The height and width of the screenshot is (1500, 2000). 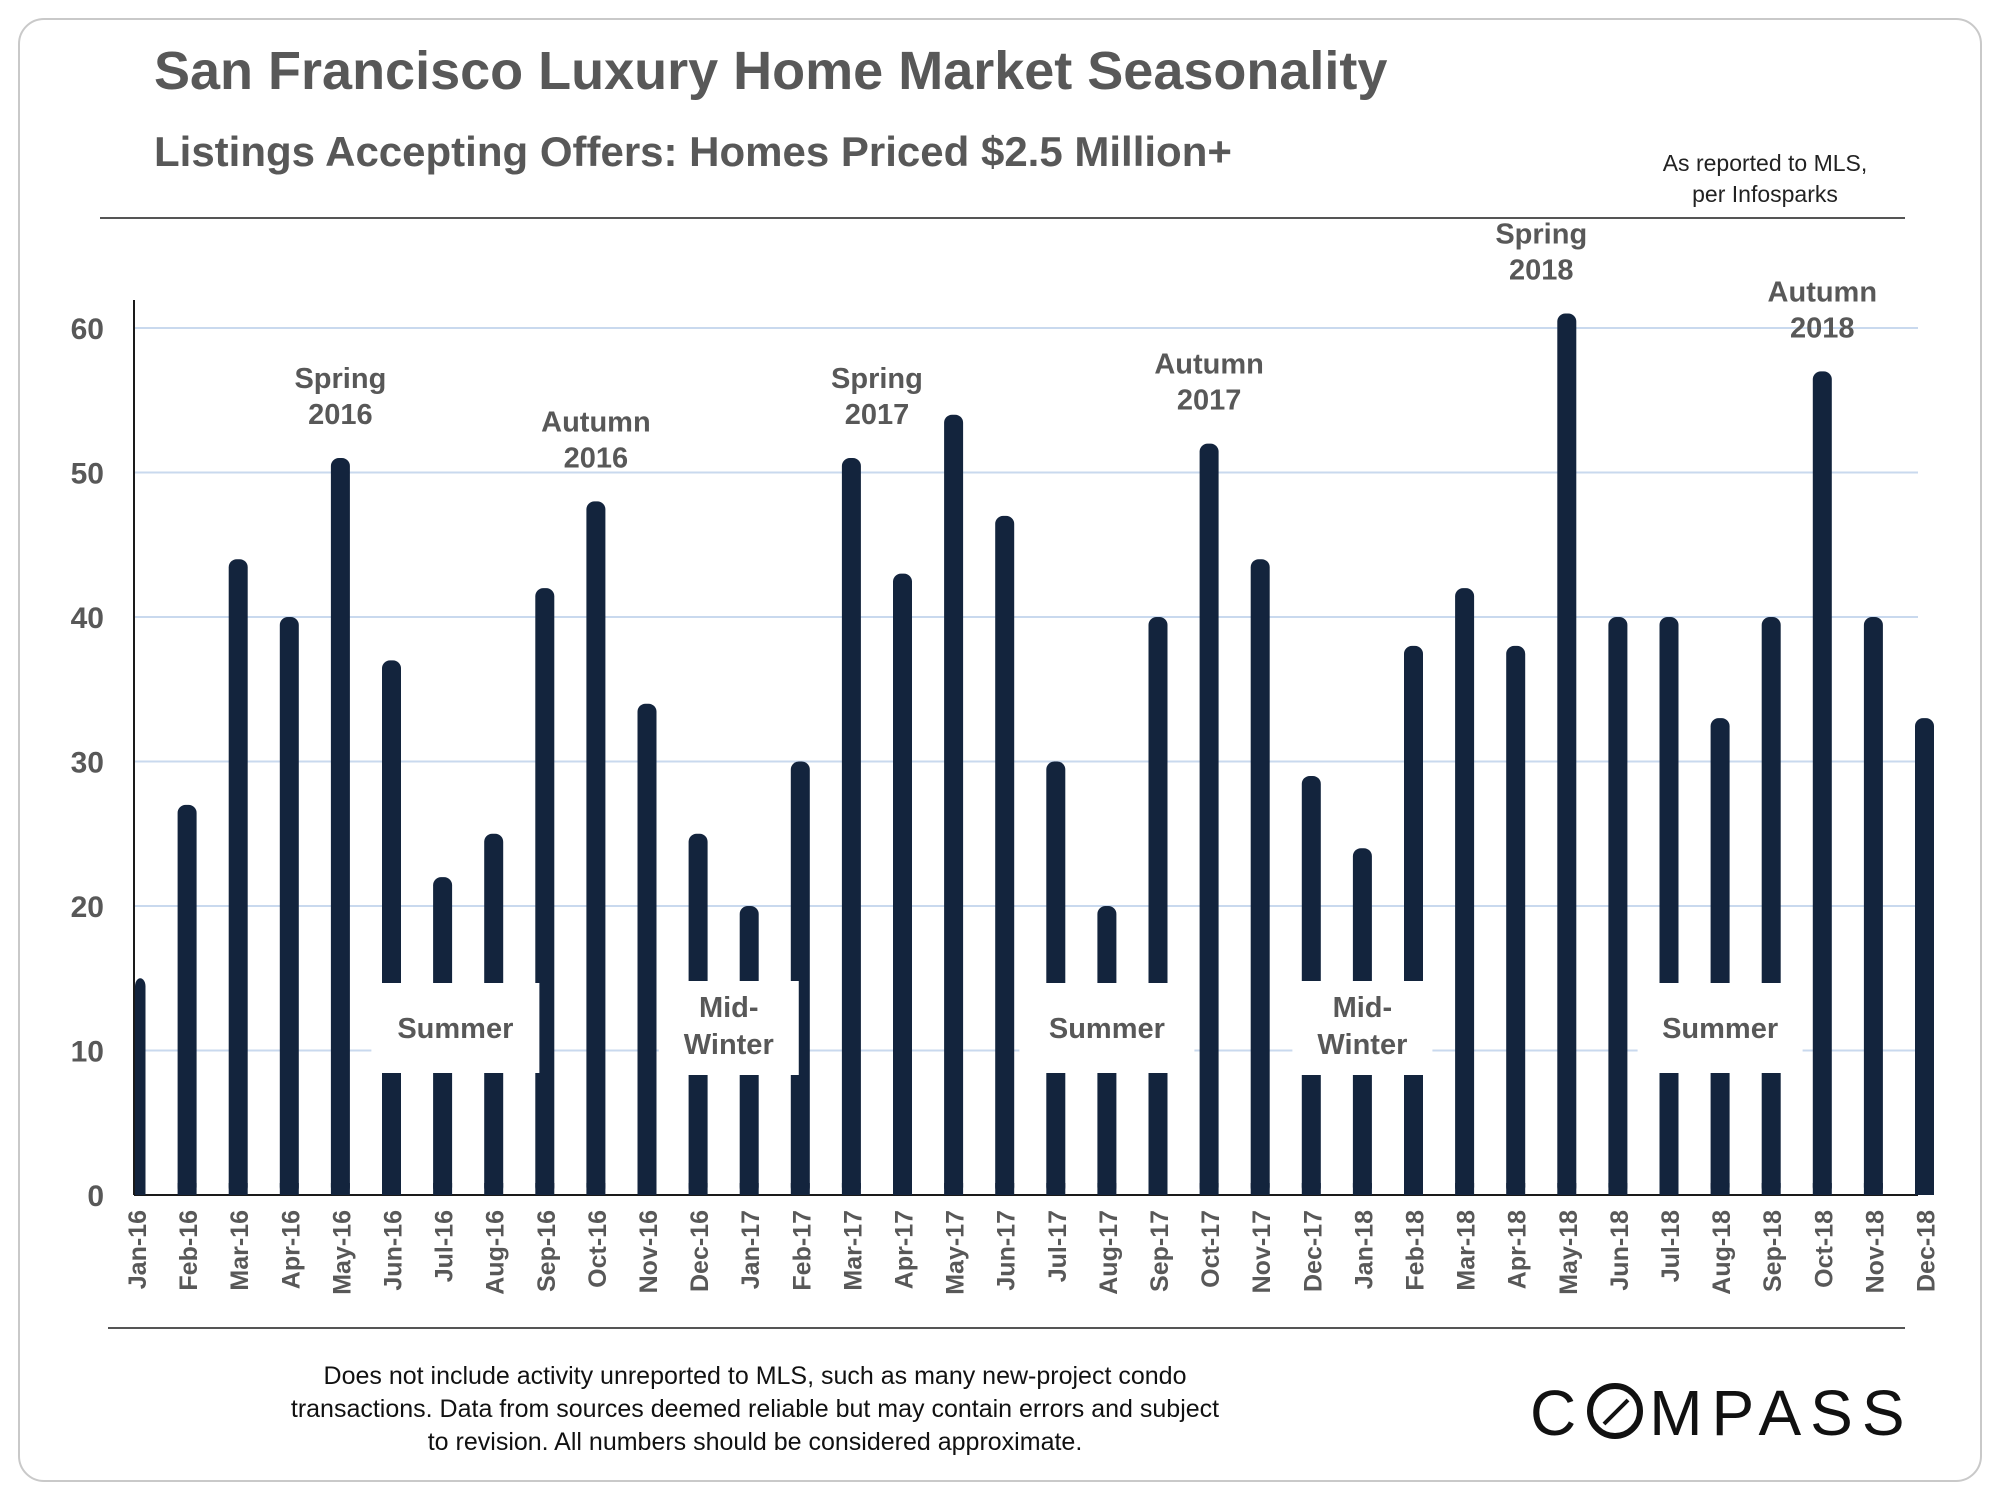 I want to click on x-tick-label: Dec-16, so click(x=700, y=1251).